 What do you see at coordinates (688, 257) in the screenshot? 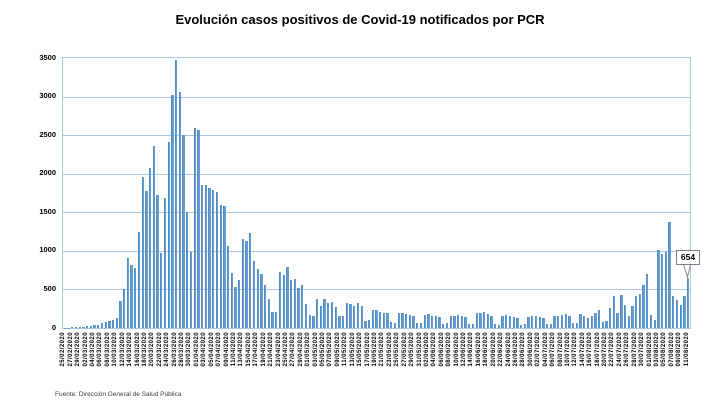
I see `data-label-callout: 654` at bounding box center [688, 257].